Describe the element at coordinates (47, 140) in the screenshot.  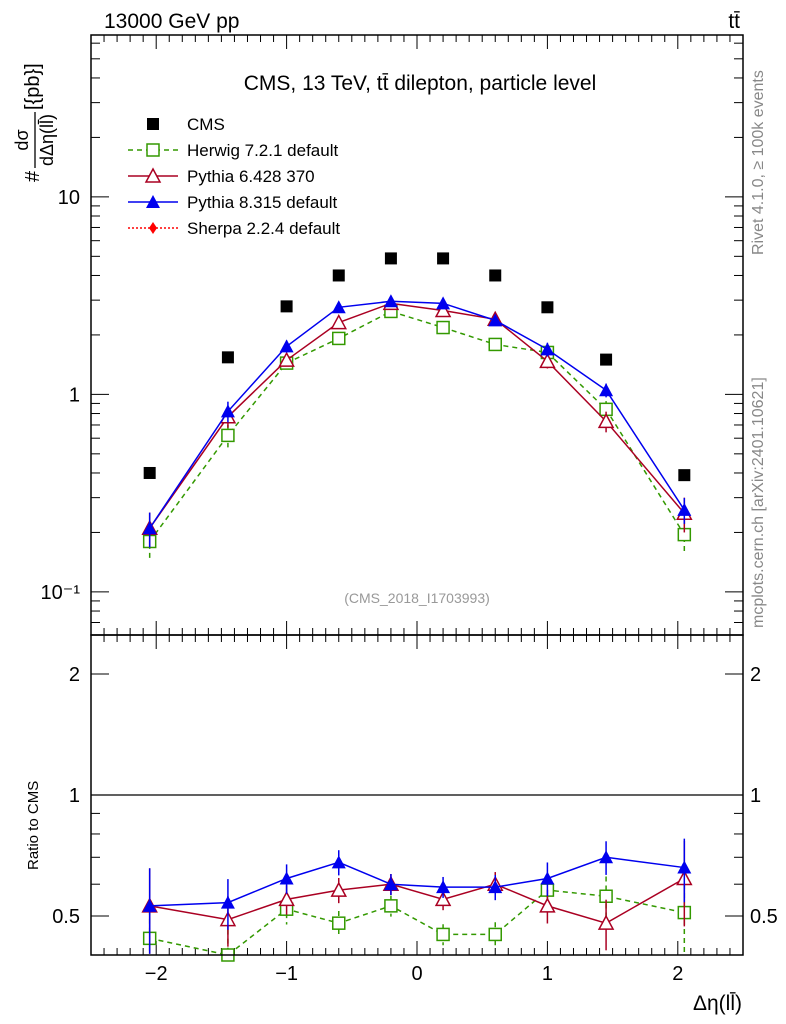
I see `y-label-denominator: dΔη(ll̄)` at that location.